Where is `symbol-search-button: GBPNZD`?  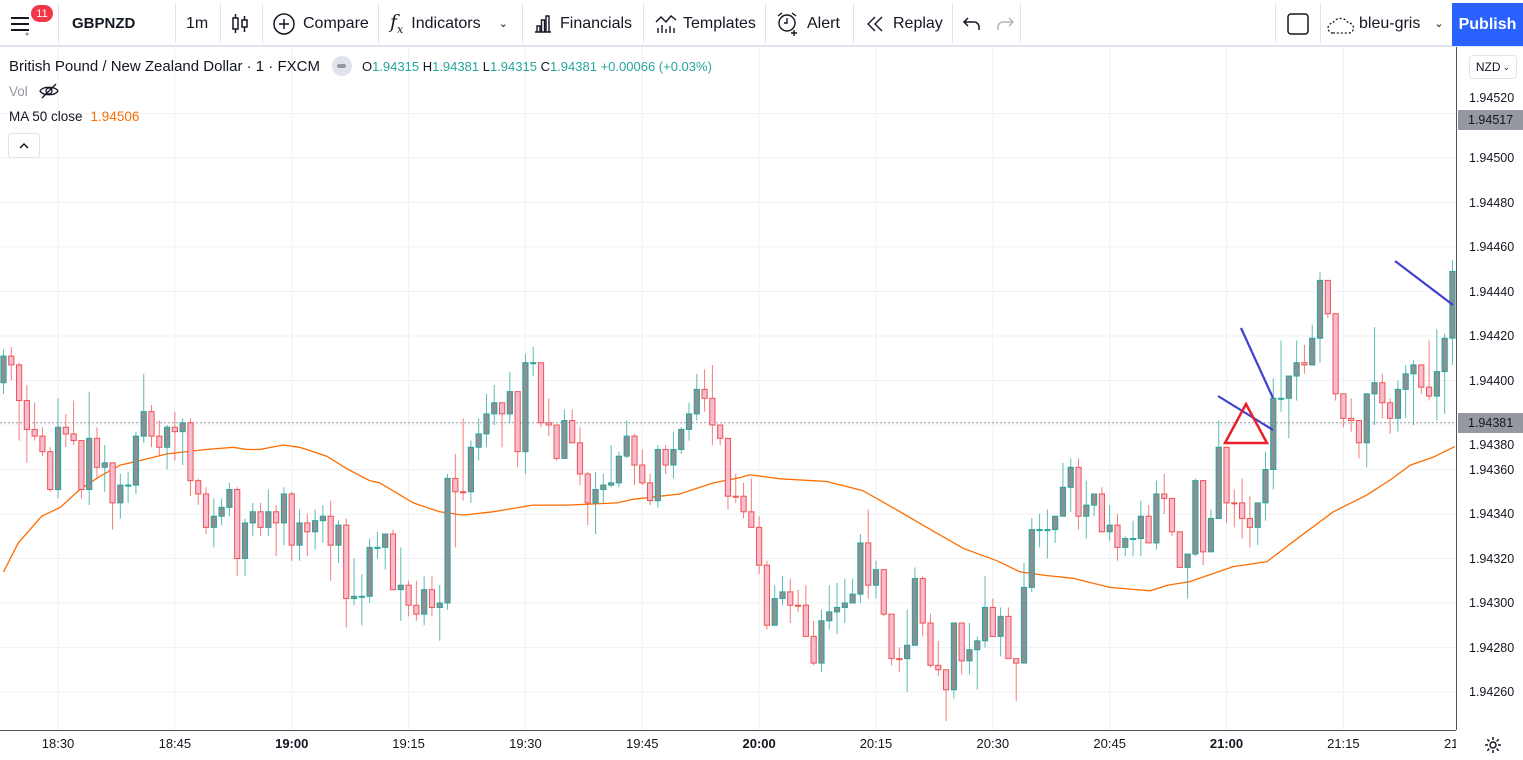 symbol-search-button: GBPNZD is located at coordinates (104, 23).